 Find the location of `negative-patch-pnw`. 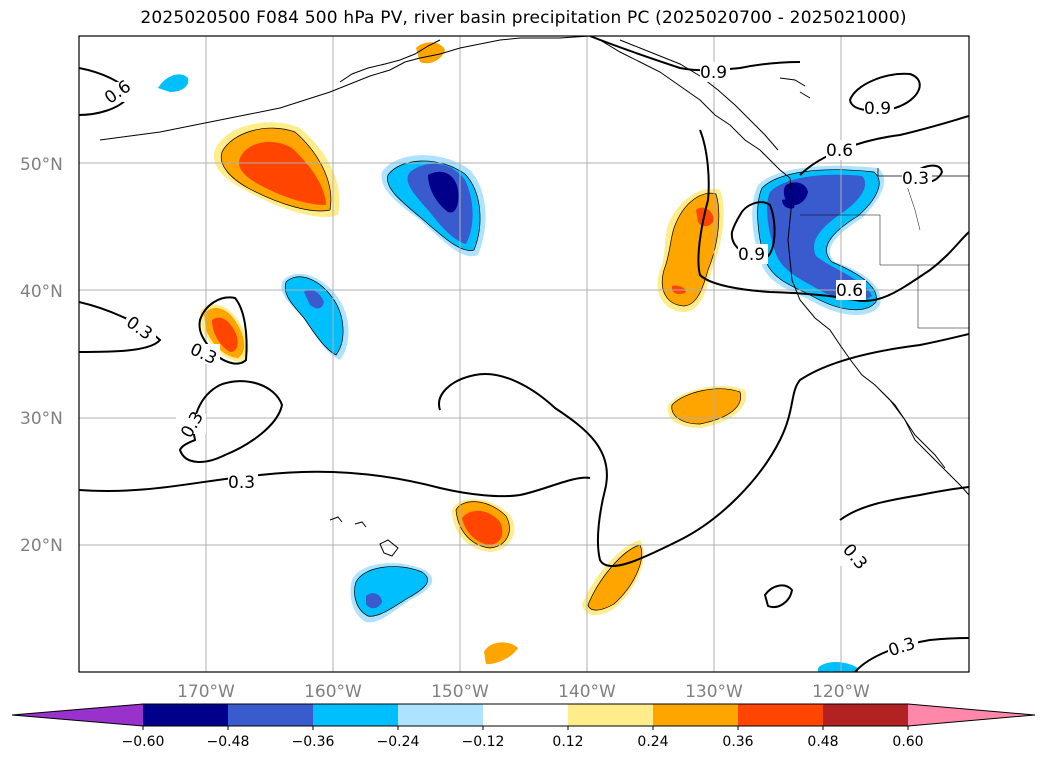

negative-patch-pnw is located at coordinates (818, 240).